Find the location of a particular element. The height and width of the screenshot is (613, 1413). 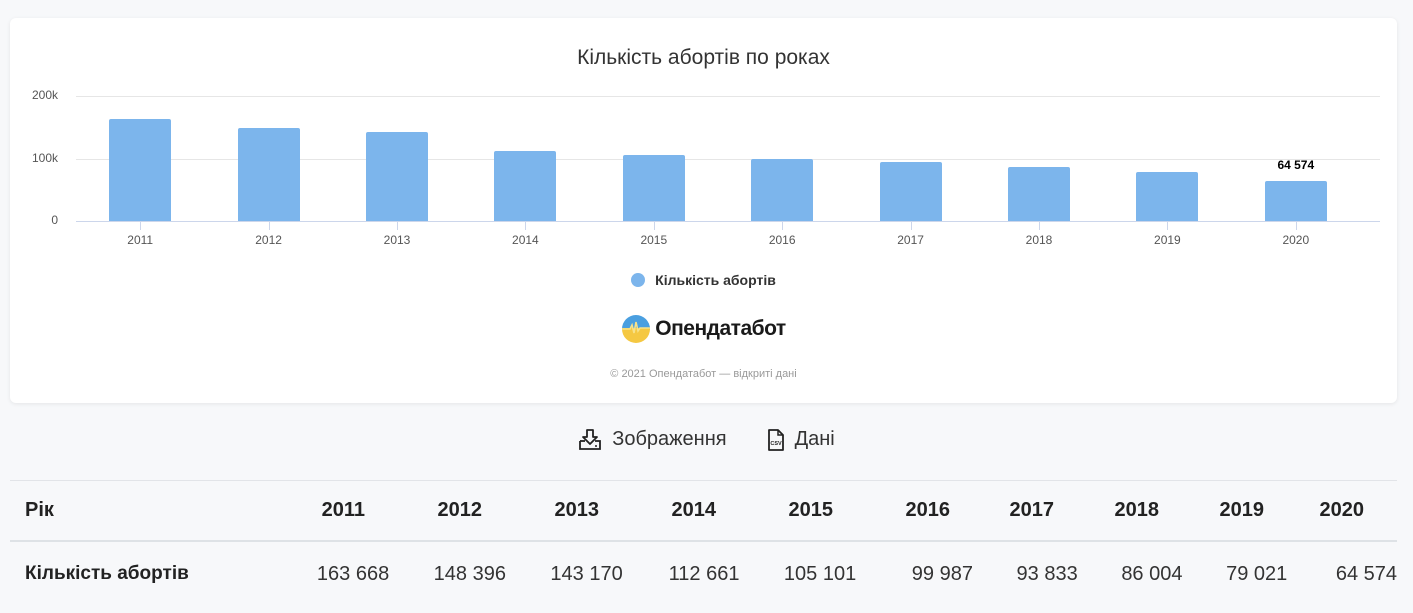

y-axis-tick-label: 100k is located at coordinates (44, 157).